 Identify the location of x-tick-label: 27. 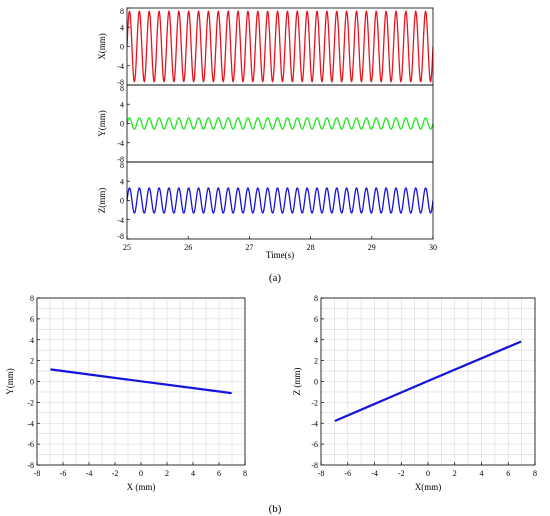
(249, 247).